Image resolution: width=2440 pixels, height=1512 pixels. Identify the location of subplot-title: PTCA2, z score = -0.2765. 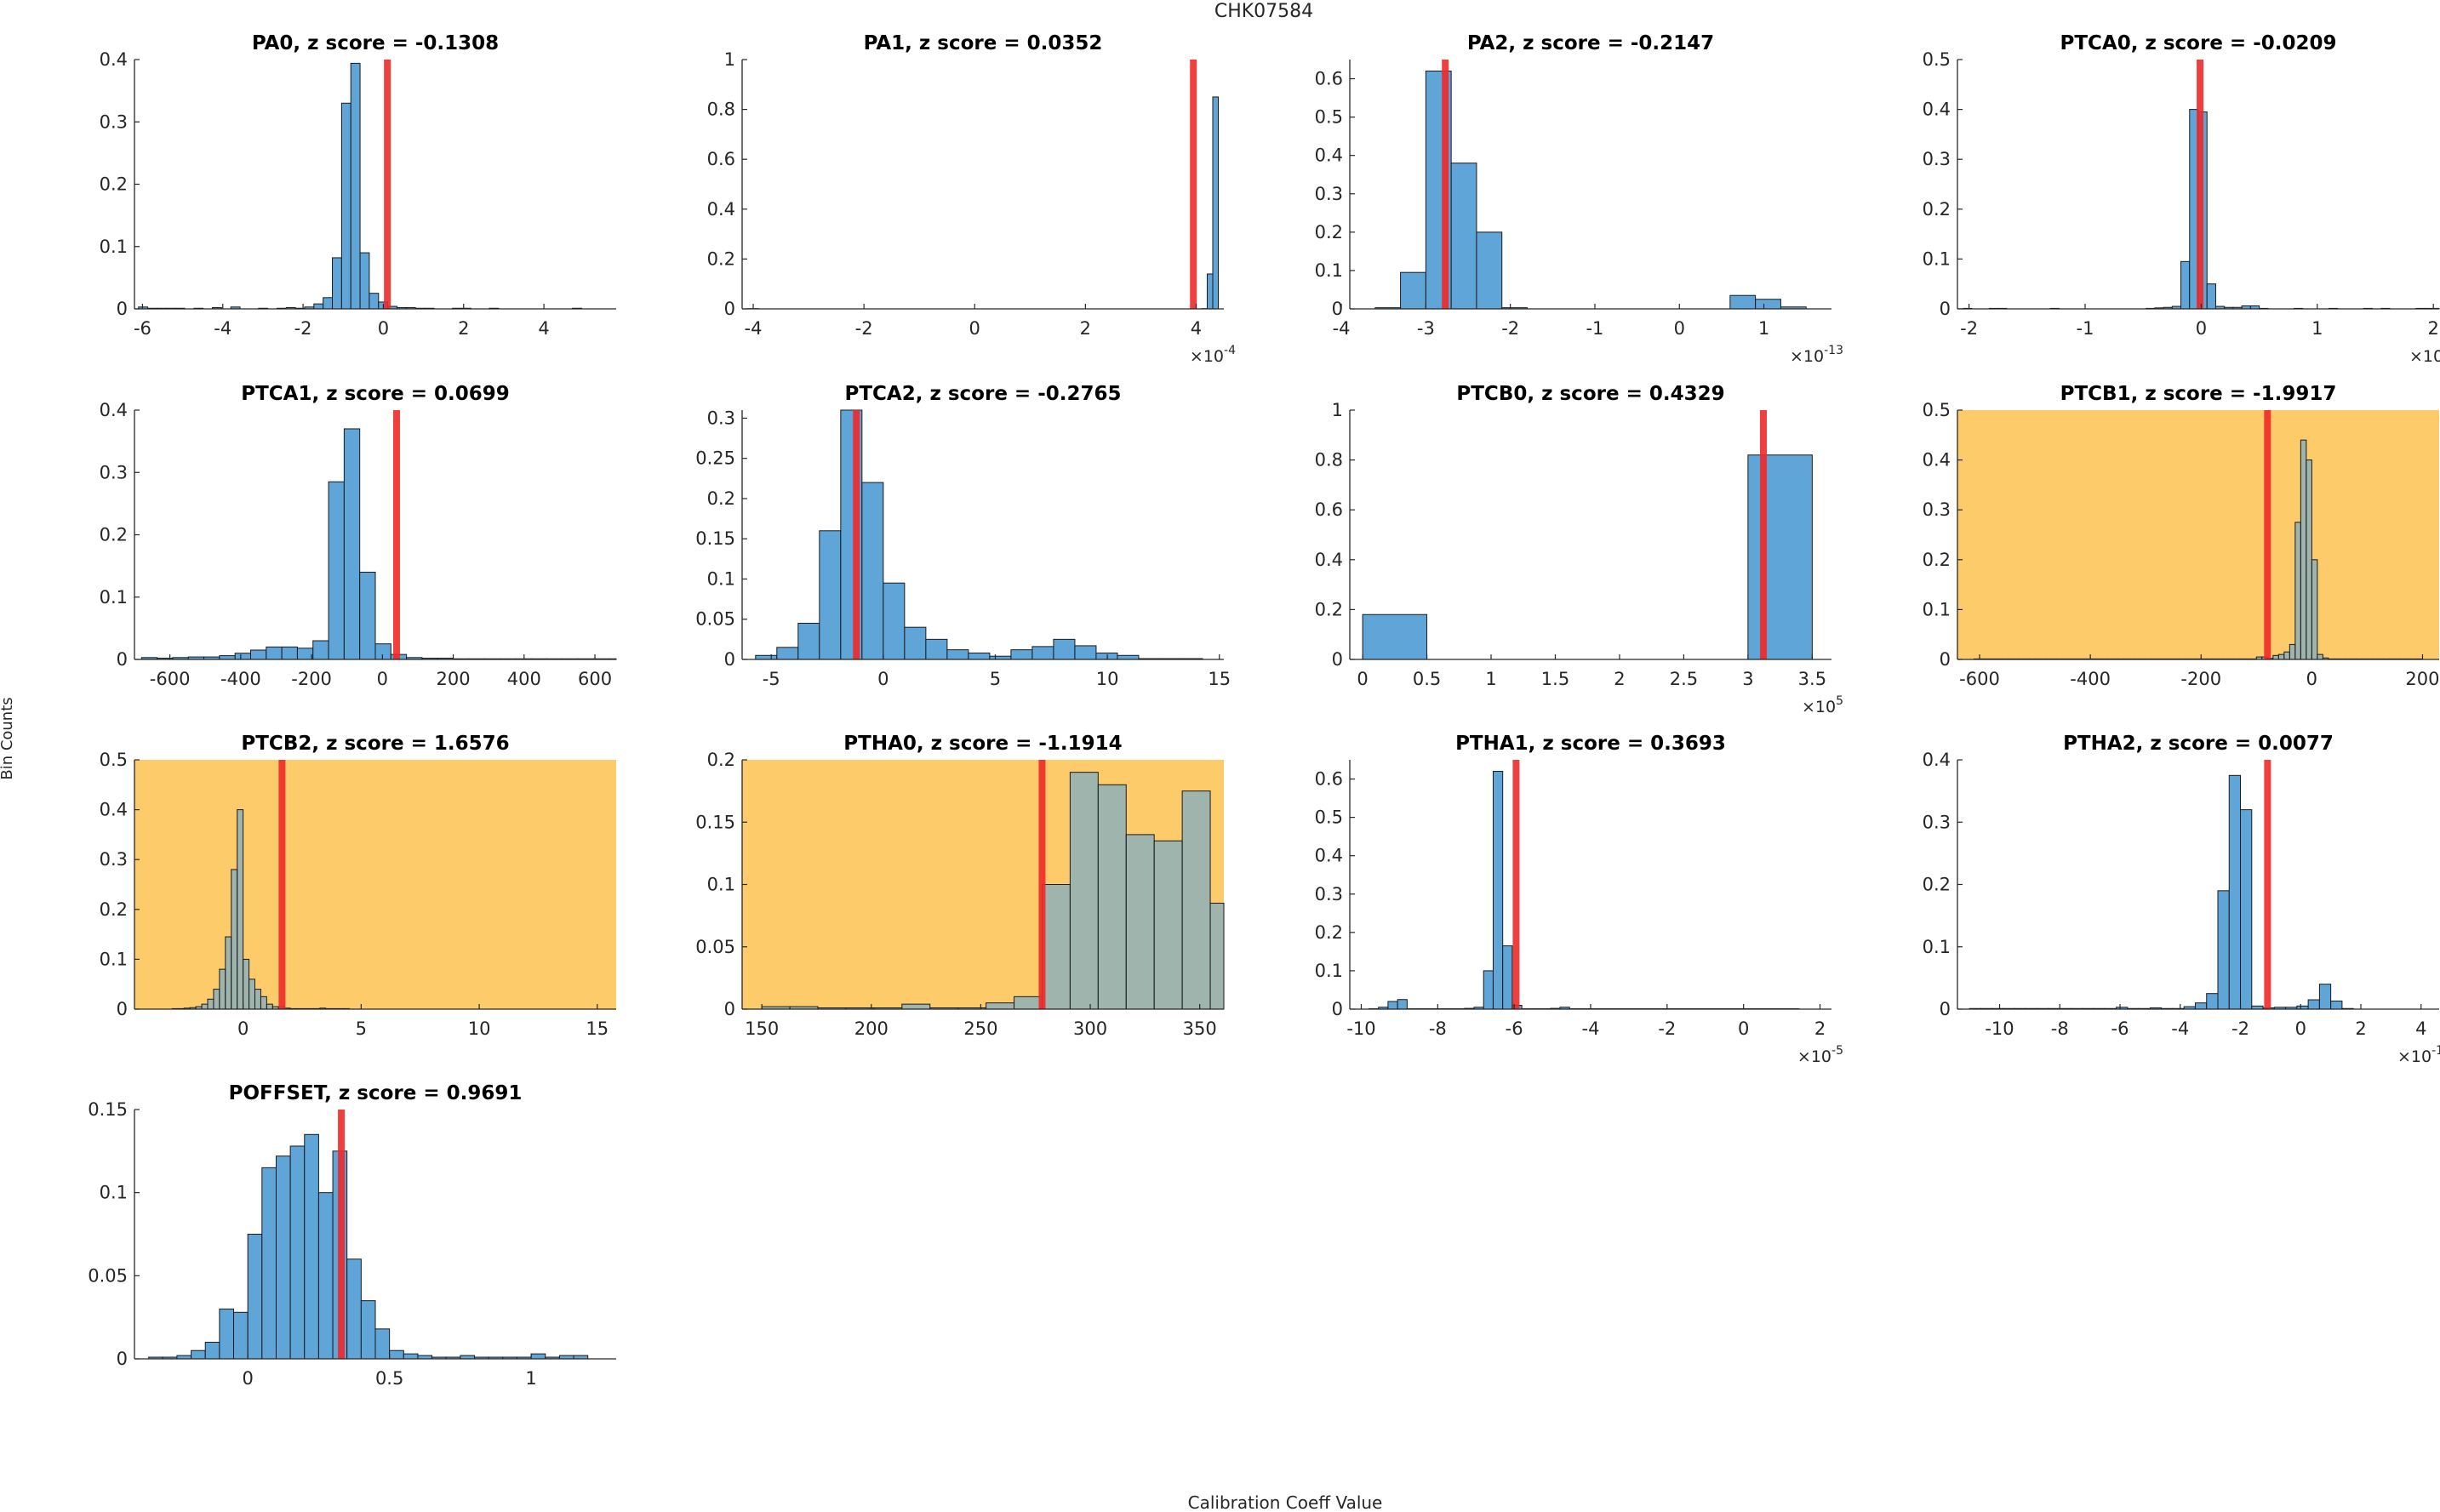
(982, 394).